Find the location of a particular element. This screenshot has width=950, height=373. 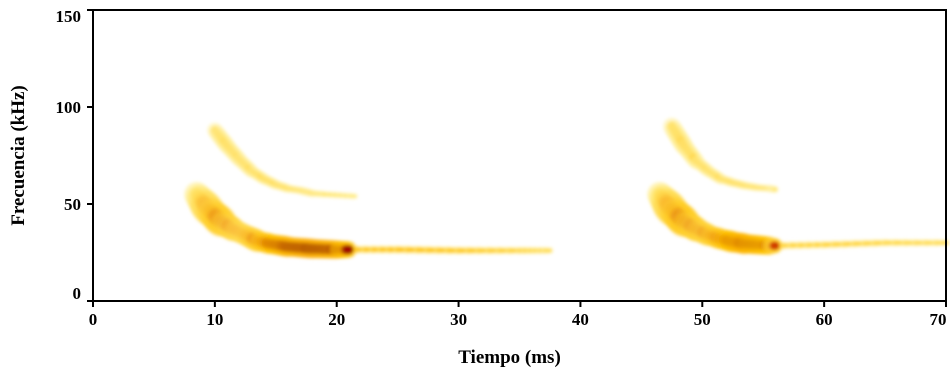

y-tick-label: 100 is located at coordinates (69, 107).